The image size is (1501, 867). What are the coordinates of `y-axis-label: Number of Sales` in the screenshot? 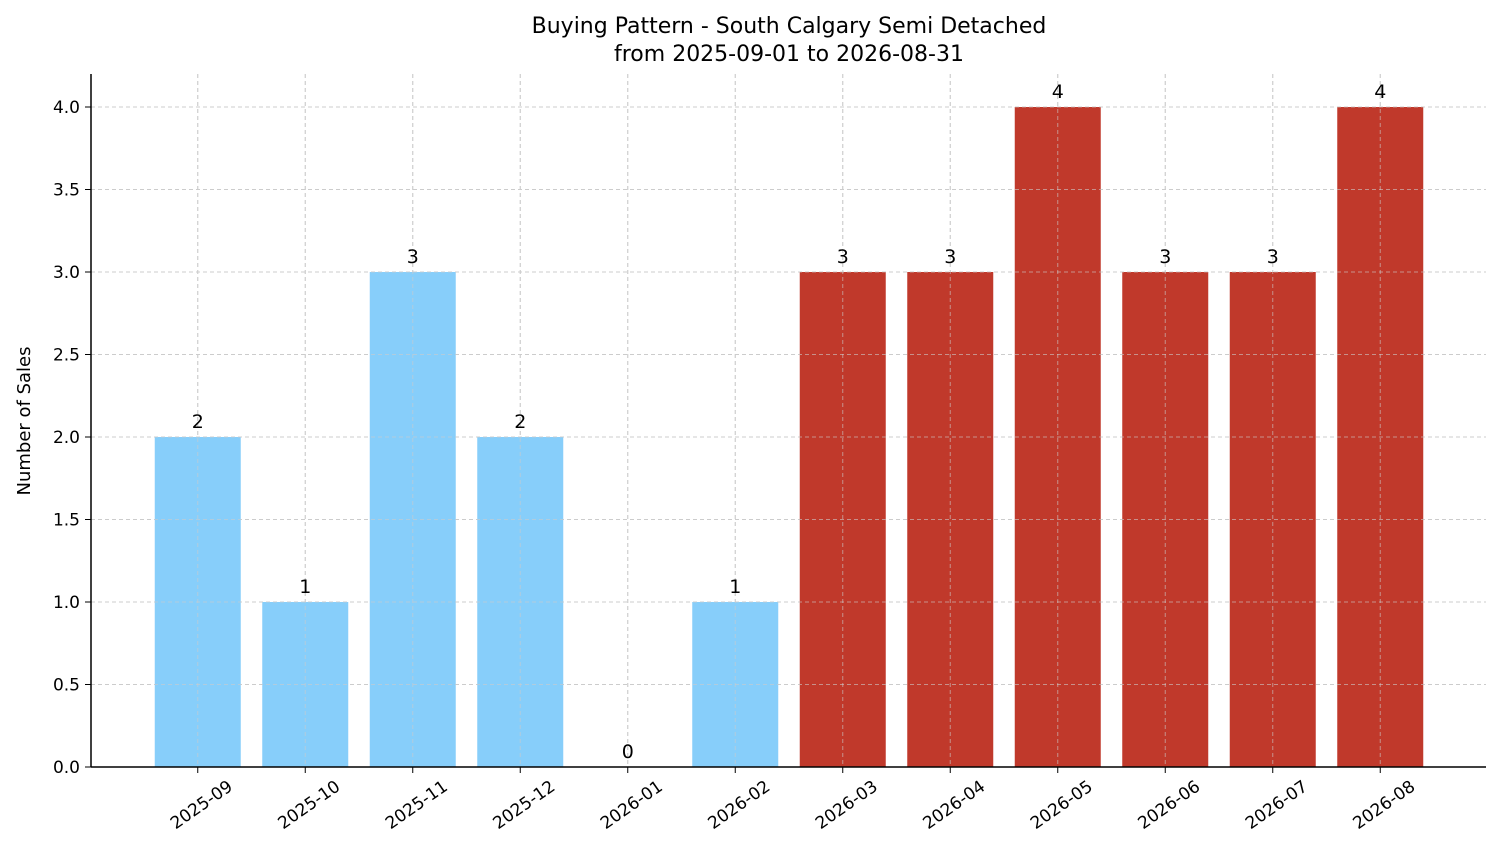 It's located at (24, 420).